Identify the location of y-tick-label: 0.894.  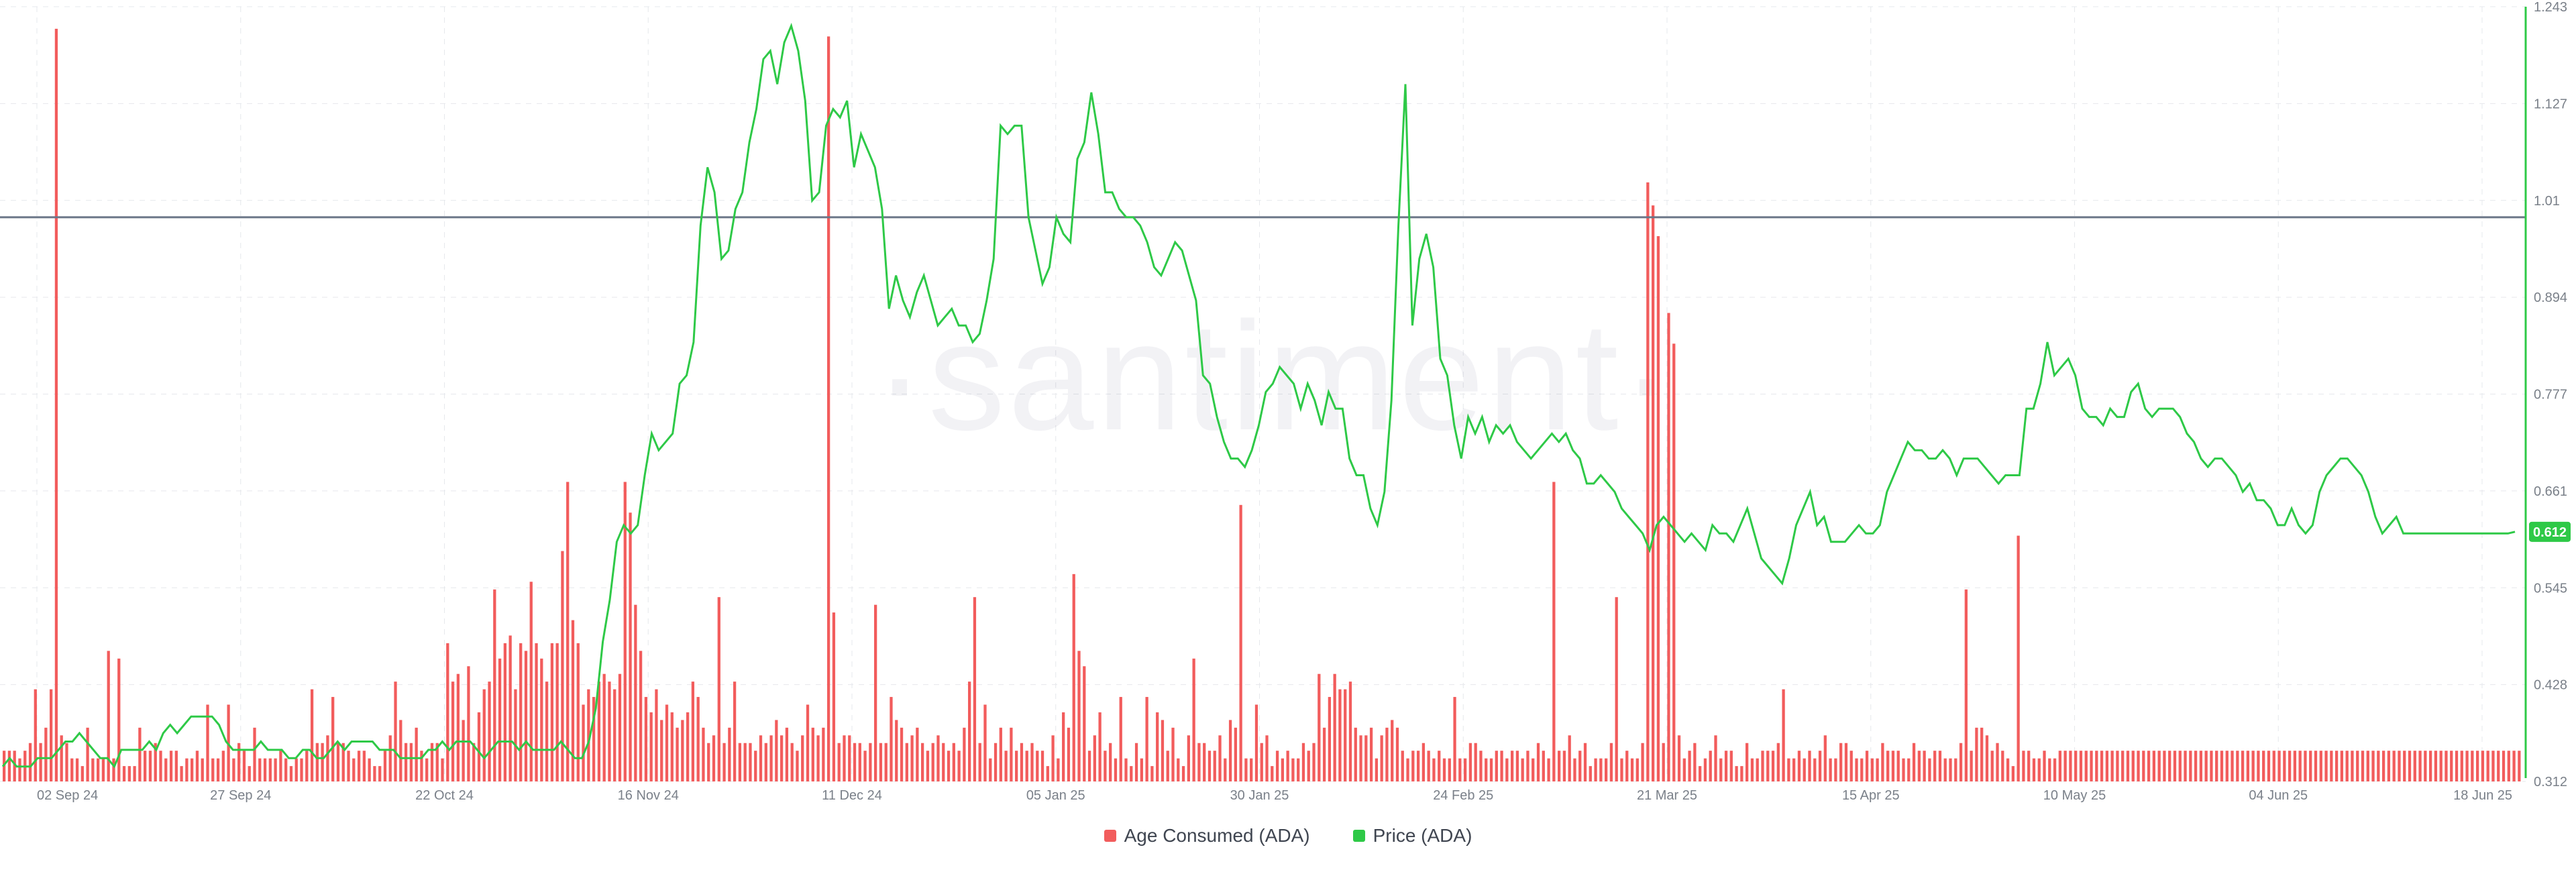
(2550, 298).